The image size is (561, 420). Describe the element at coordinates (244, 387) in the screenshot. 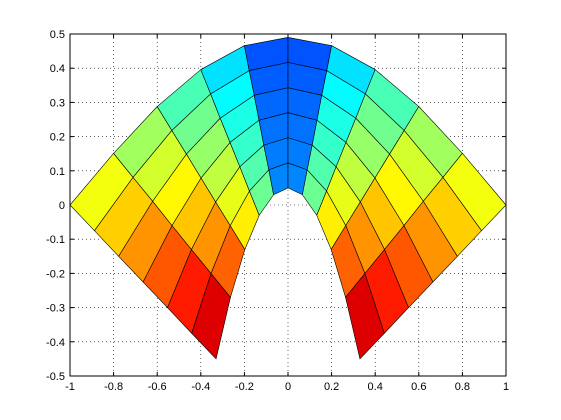

I see `x-tick-label: -0.2` at that location.